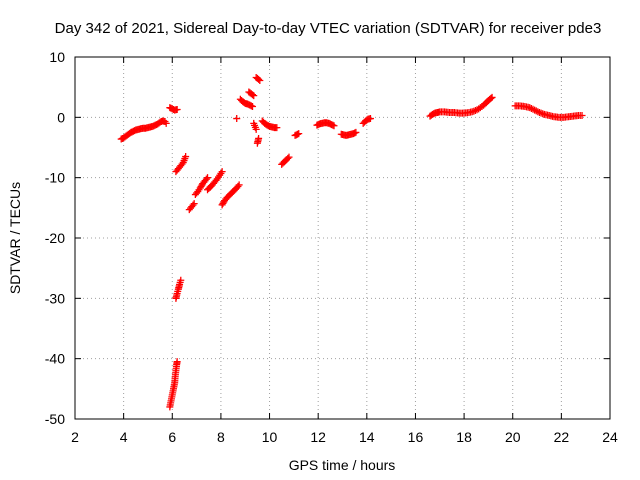 Image resolution: width=640 pixels, height=480 pixels. I want to click on x-tick-label: 24, so click(610, 437).